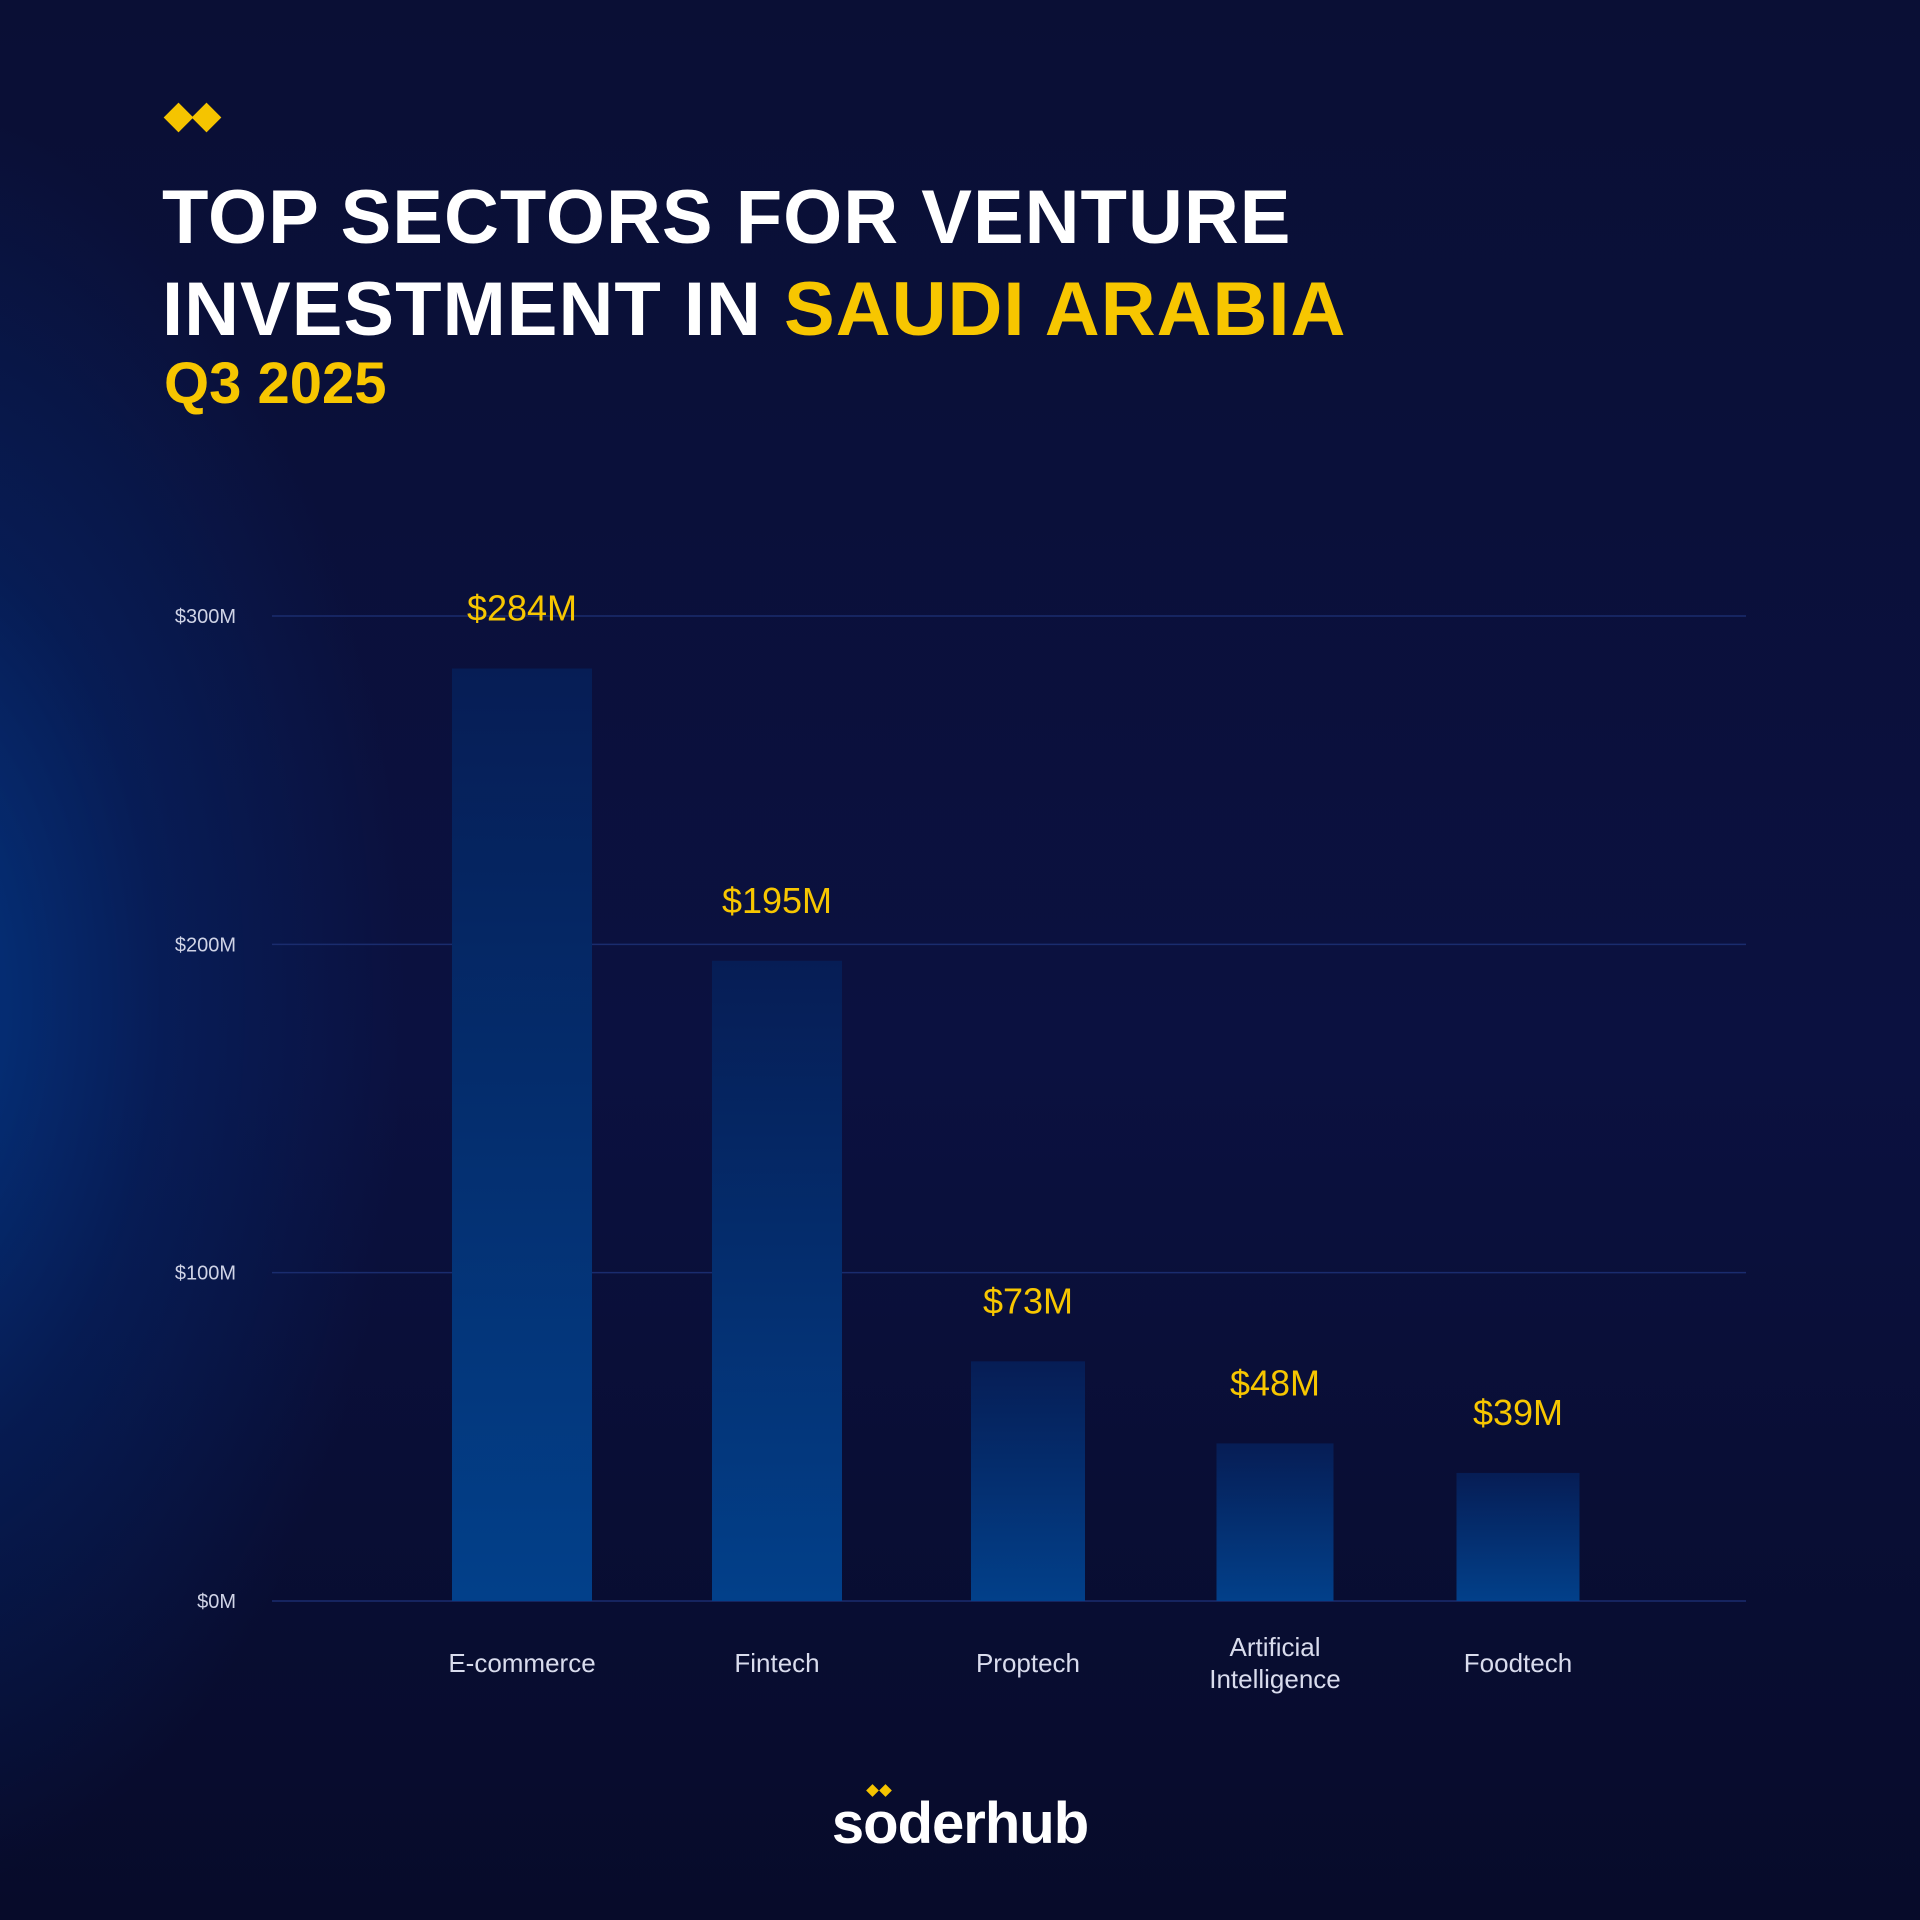  Describe the element at coordinates (993, 1823) in the screenshot. I see `brand-suffix: derhub` at that location.